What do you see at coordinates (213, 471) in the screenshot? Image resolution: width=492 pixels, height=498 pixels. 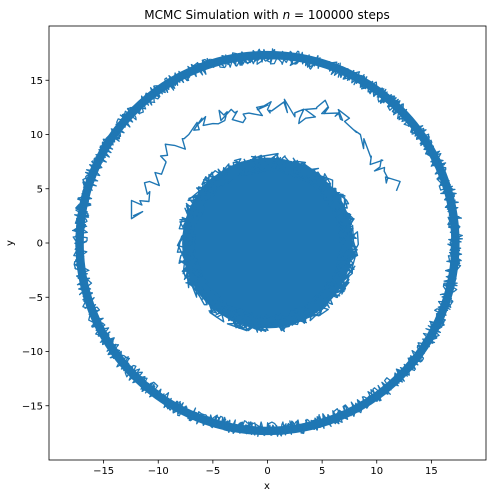 I see `x-tick-label: −5` at bounding box center [213, 471].